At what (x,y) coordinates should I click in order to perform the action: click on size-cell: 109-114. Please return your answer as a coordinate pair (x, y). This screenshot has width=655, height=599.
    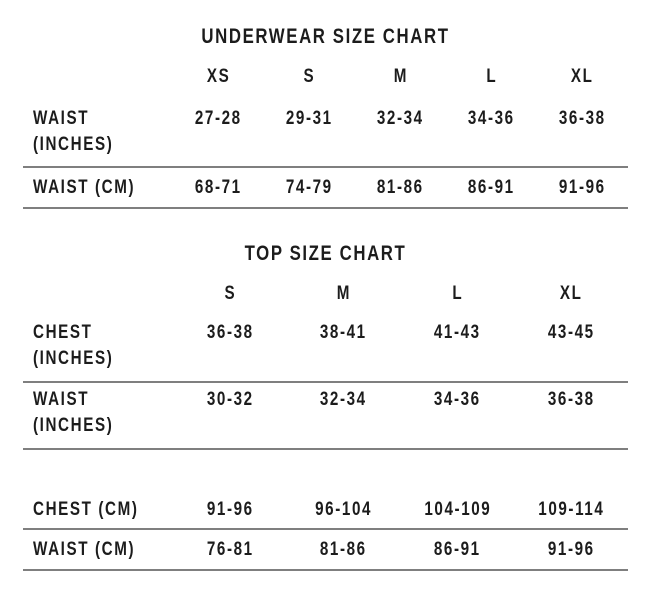
    Looking at the image, I should click on (571, 510).